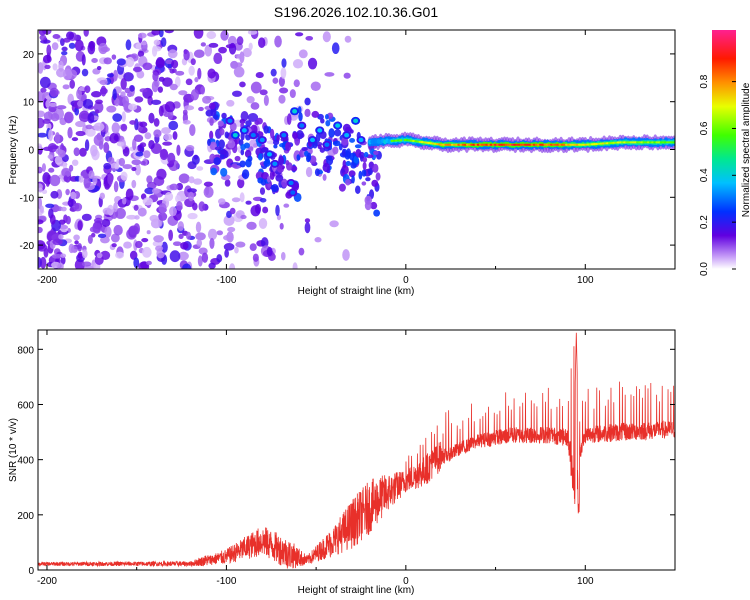 This screenshot has width=750, height=600. What do you see at coordinates (356, 291) in the screenshot?
I see `heatmap-x-axis-label: Height of straight line (km)` at bounding box center [356, 291].